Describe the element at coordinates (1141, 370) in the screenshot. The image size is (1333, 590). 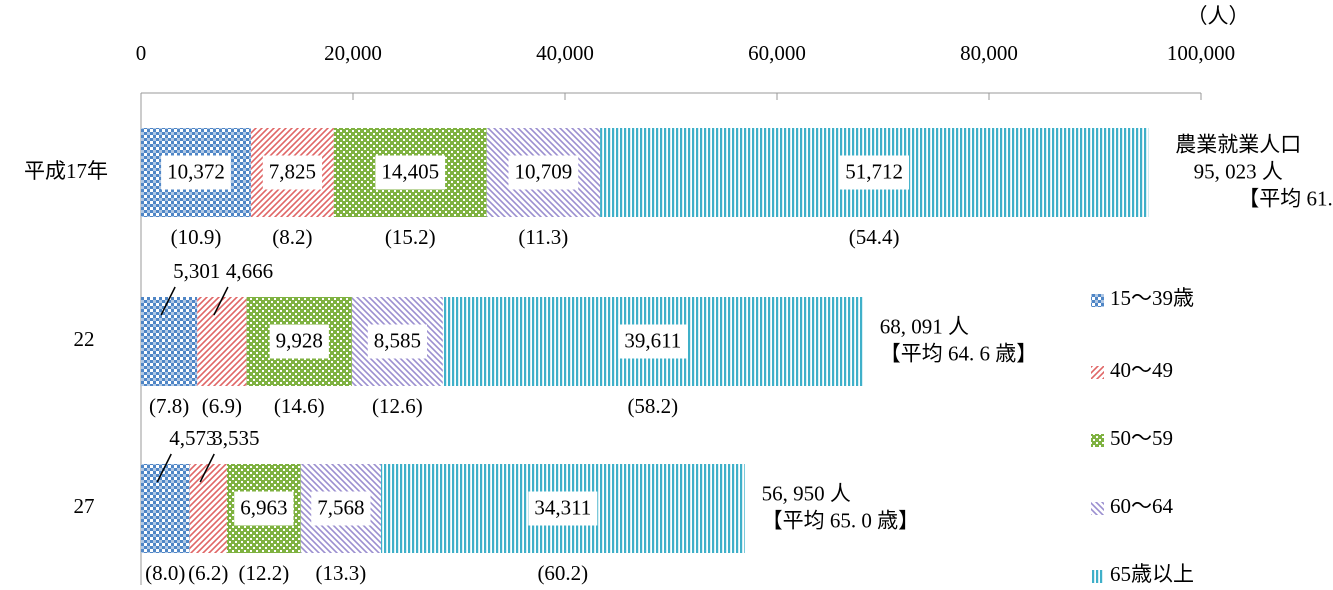
I see `legend-label: 40〜49` at that location.